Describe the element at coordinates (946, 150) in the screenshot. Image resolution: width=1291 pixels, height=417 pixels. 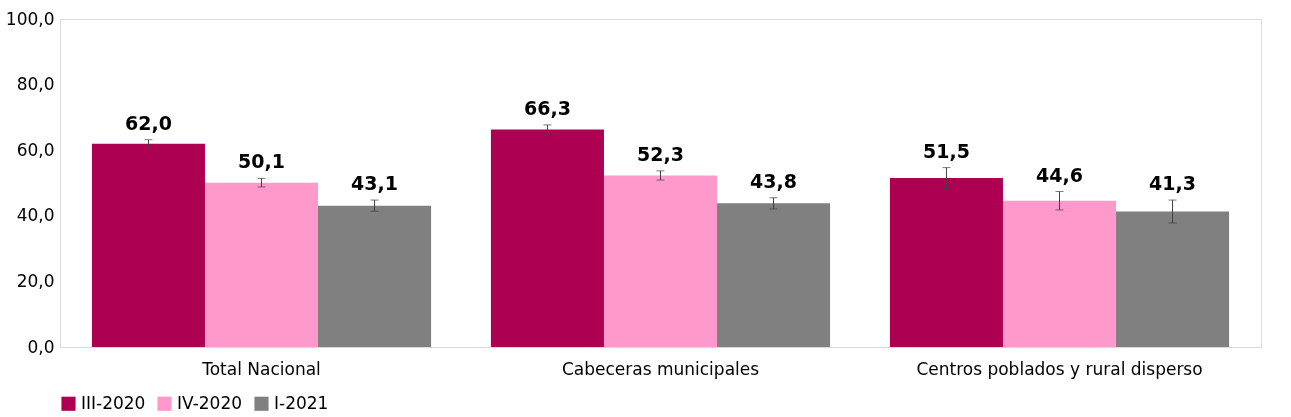
I see `data-label: 51,5` at that location.